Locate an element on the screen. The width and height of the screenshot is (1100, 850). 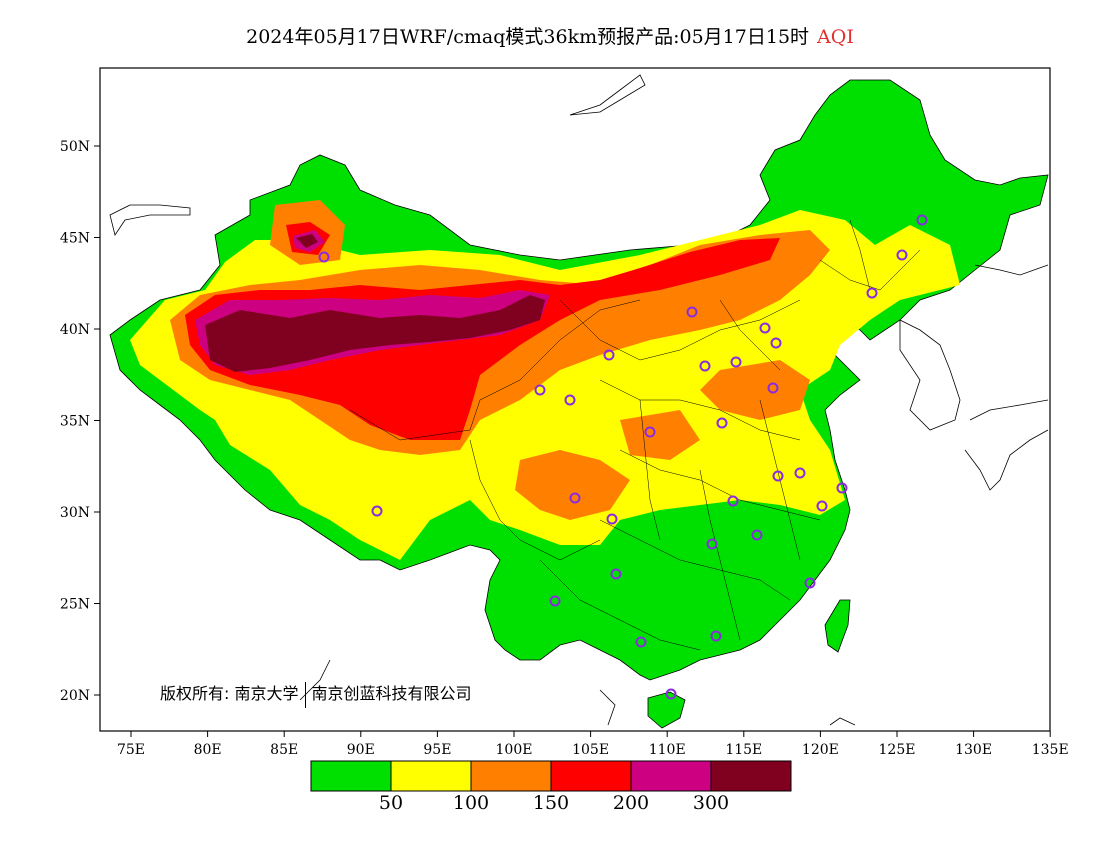
lat-tick-label: 40N is located at coordinates (75, 330).